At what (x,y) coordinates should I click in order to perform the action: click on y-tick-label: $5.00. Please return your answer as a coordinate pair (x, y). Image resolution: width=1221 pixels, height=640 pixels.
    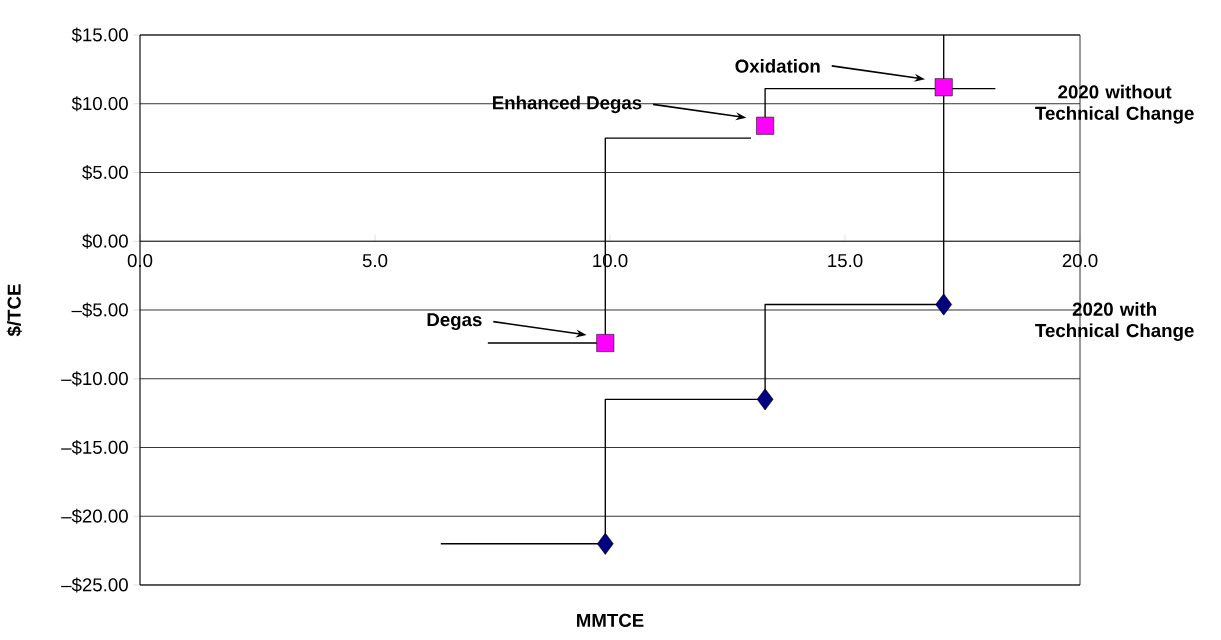
    Looking at the image, I should click on (105, 172).